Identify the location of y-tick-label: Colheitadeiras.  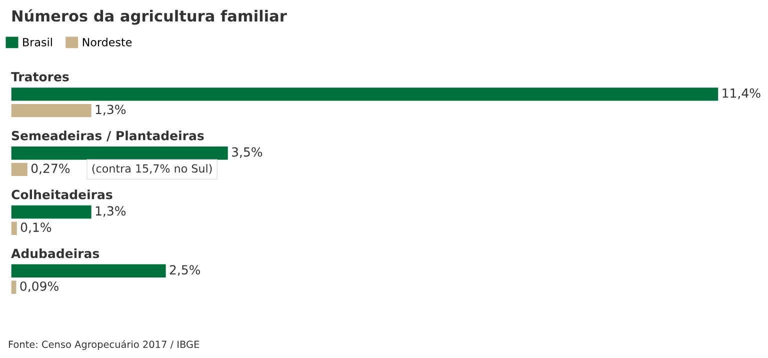
(62, 195).